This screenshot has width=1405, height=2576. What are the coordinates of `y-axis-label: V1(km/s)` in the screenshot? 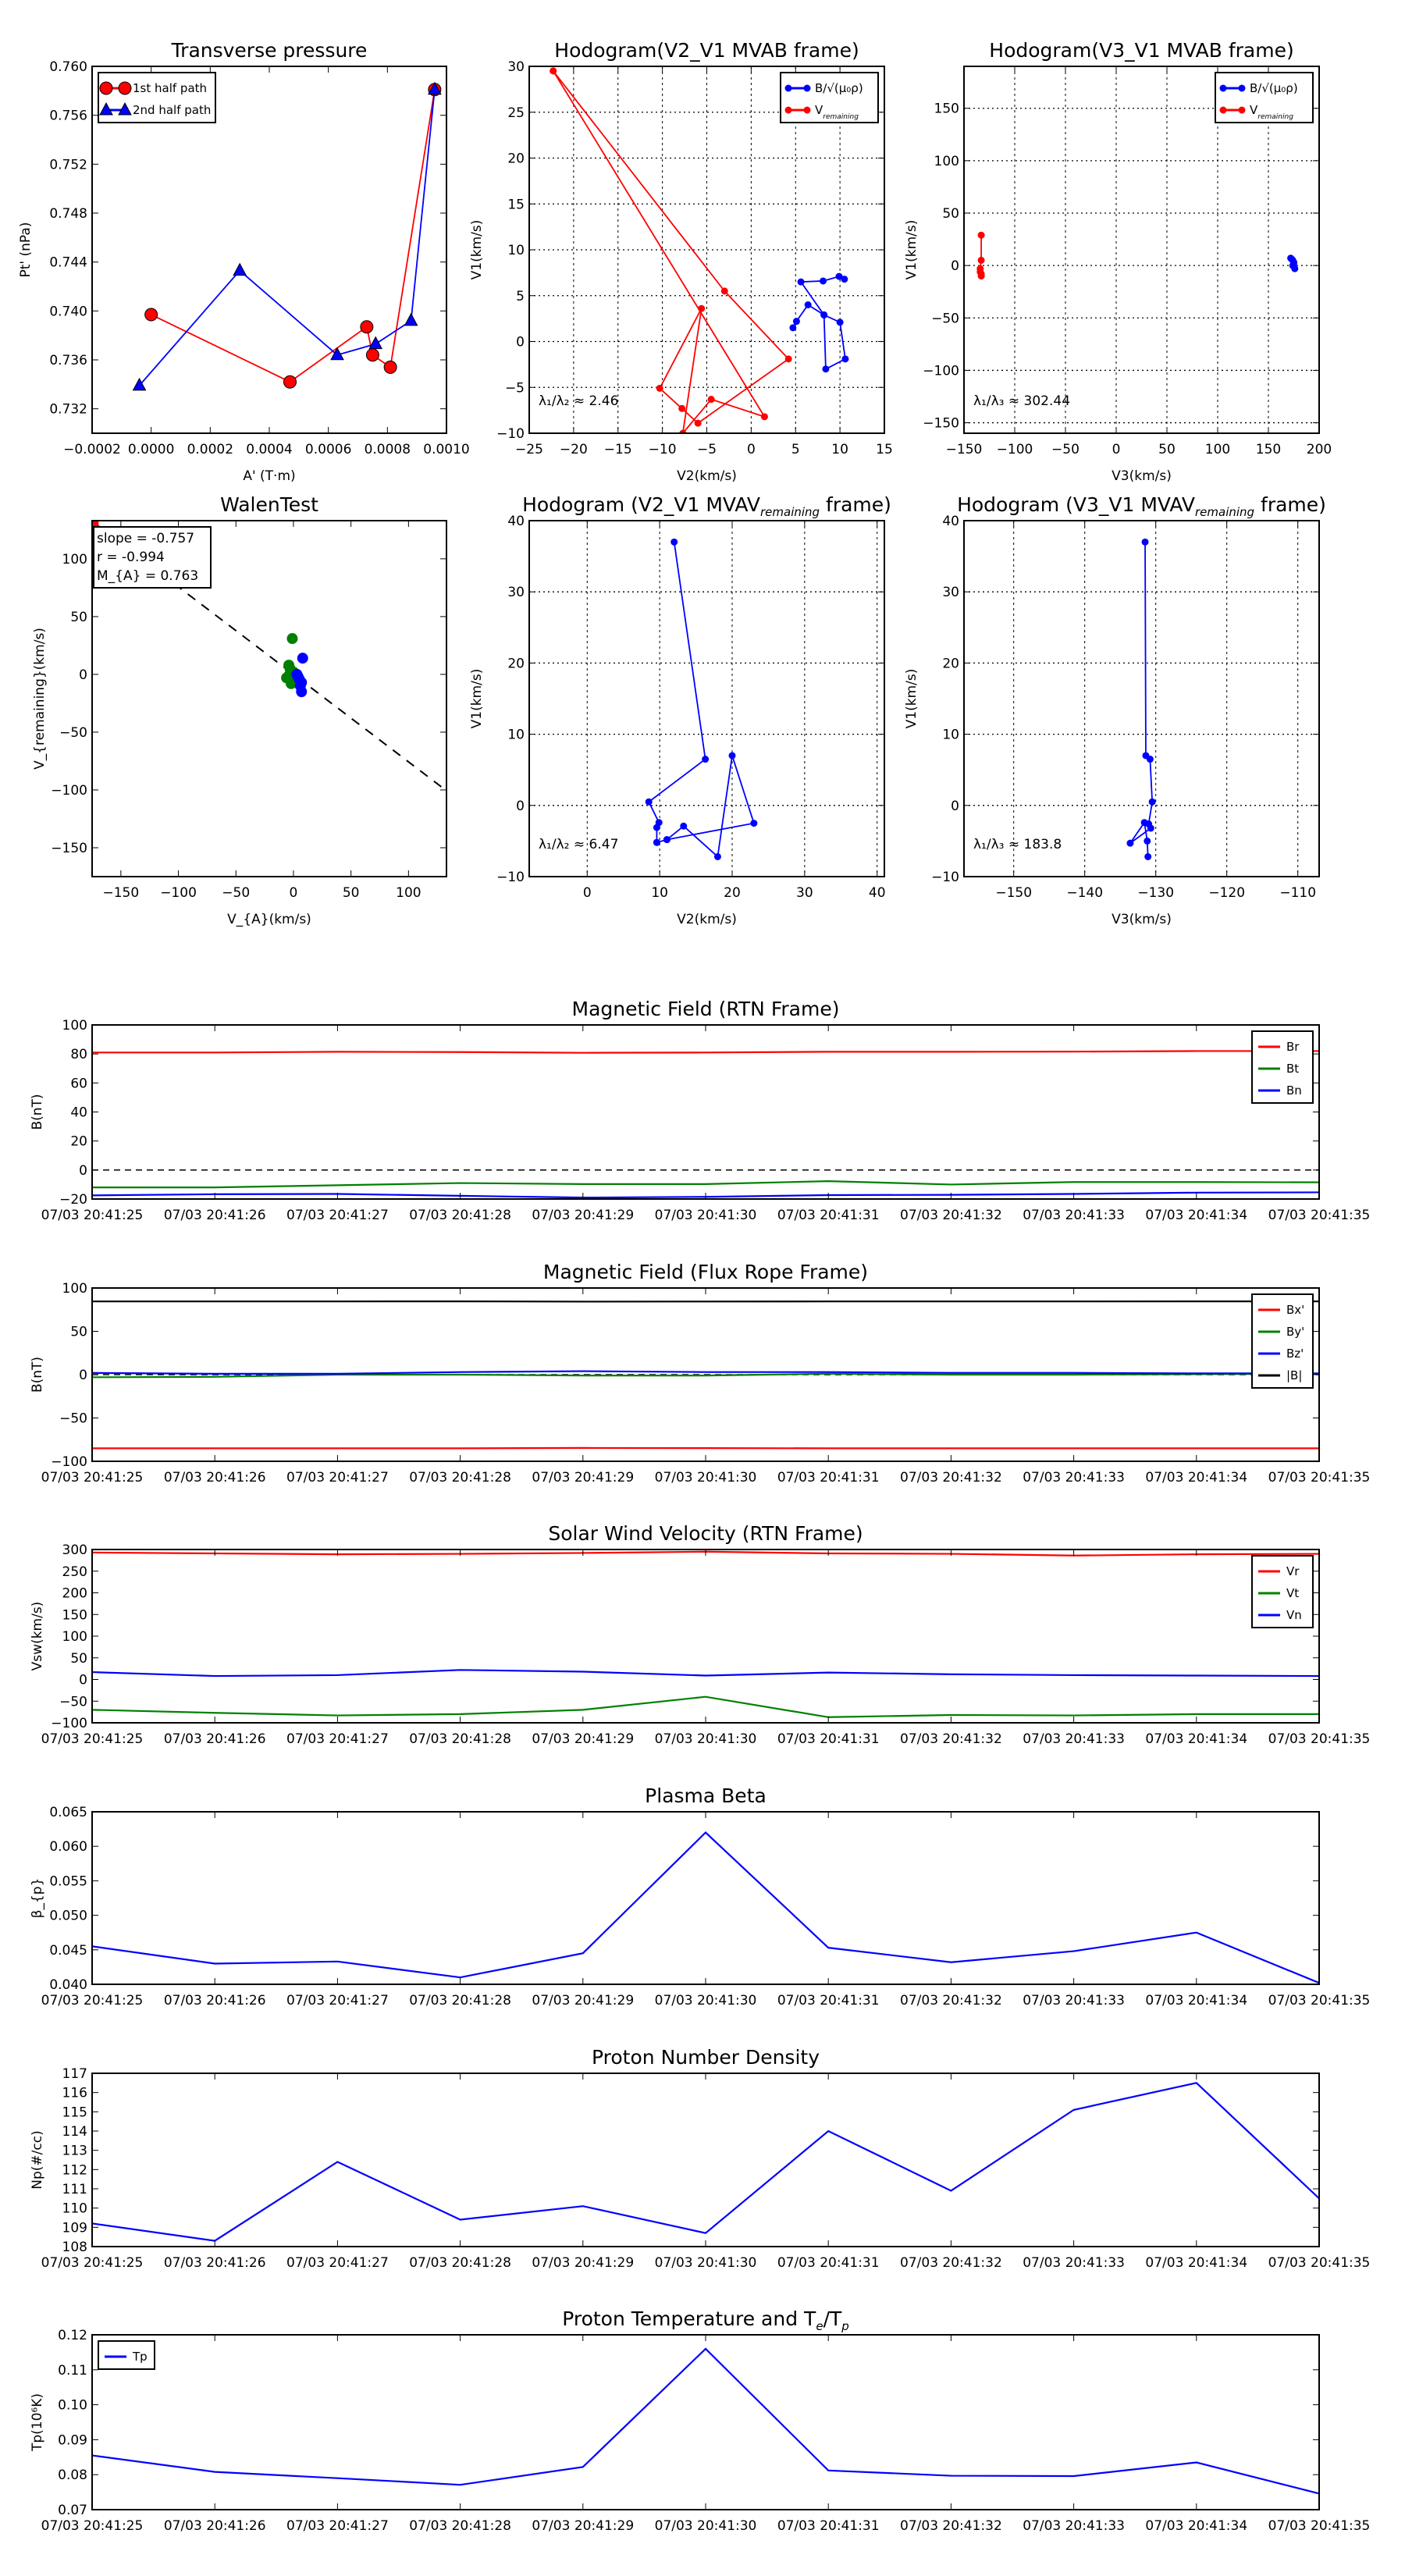 It's located at (911, 250).